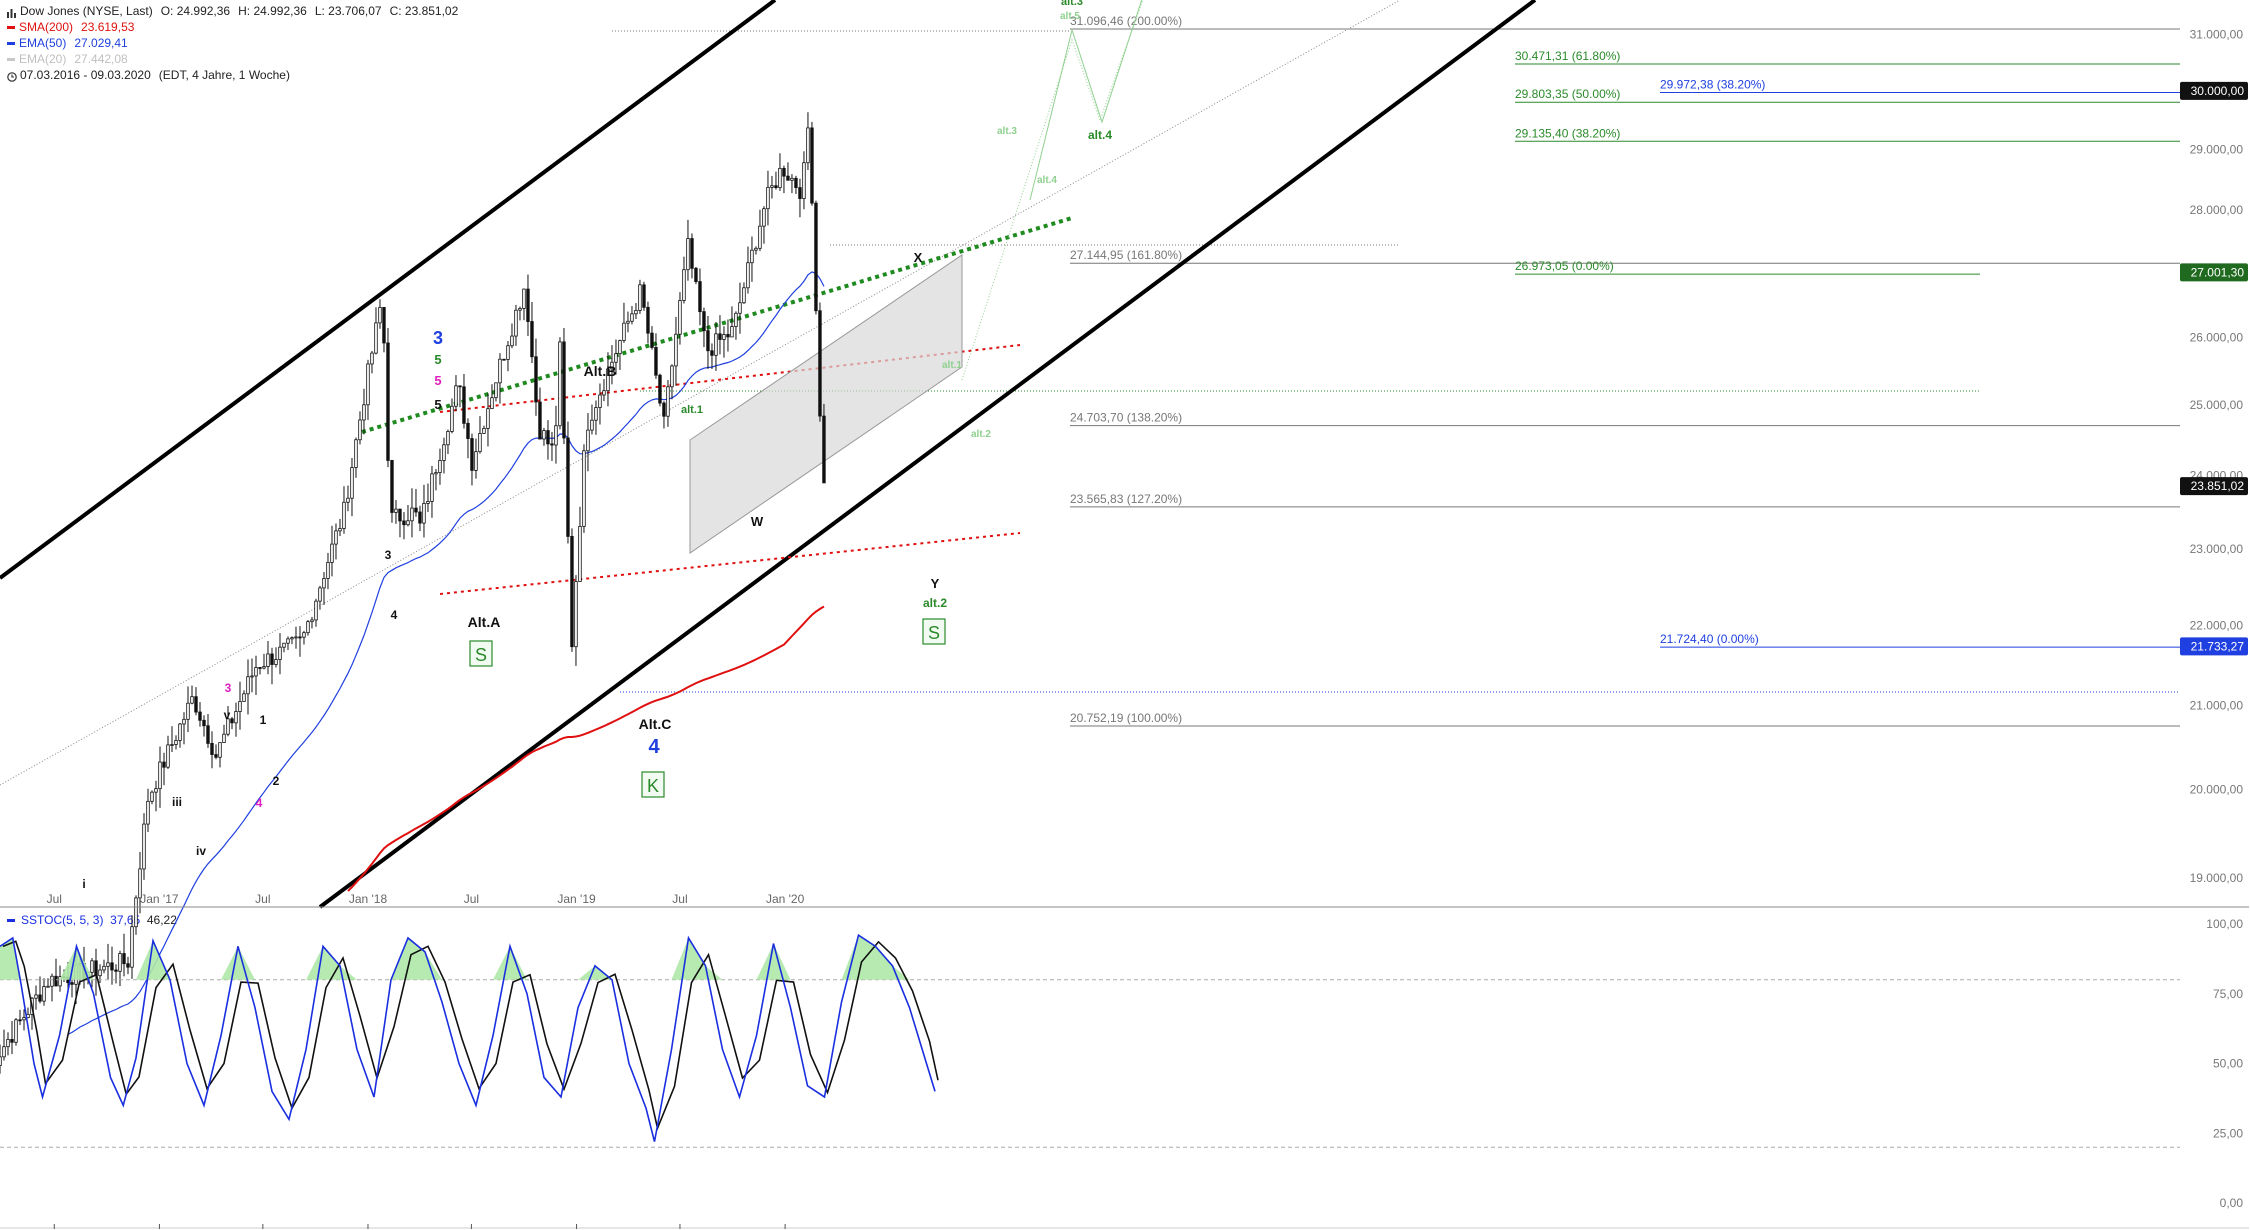 Image resolution: width=2250 pixels, height=1230 pixels. Describe the element at coordinates (468, 1037) in the screenshot. I see `stoch-k-line` at that location.